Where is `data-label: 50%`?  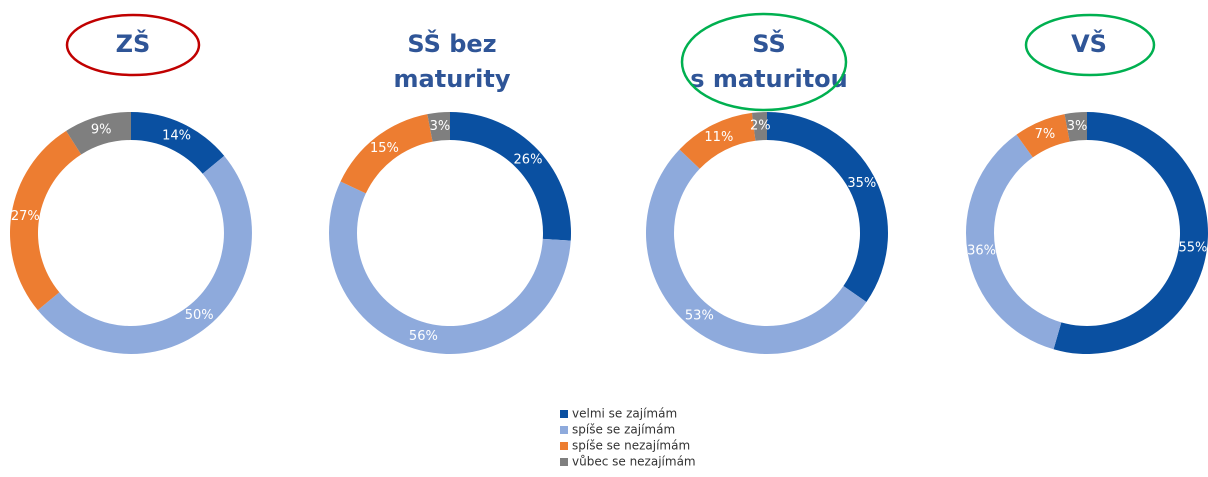
data-label: 50% is located at coordinates (199, 315).